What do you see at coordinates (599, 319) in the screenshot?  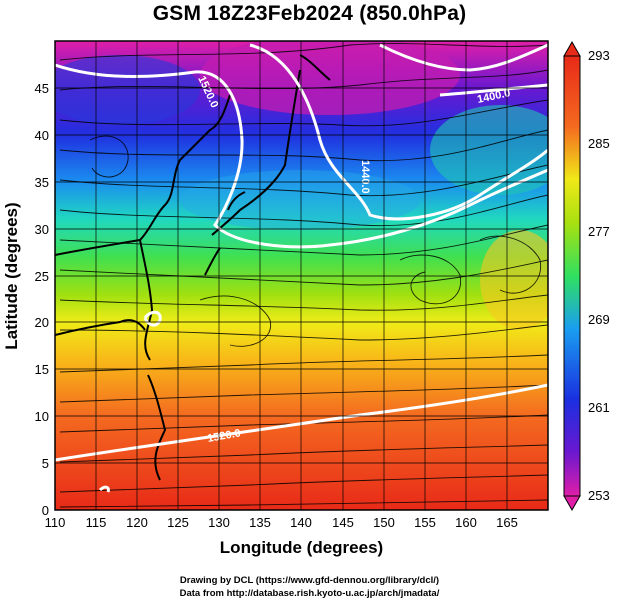 I see `colorbar-tick-label: 269` at bounding box center [599, 319].